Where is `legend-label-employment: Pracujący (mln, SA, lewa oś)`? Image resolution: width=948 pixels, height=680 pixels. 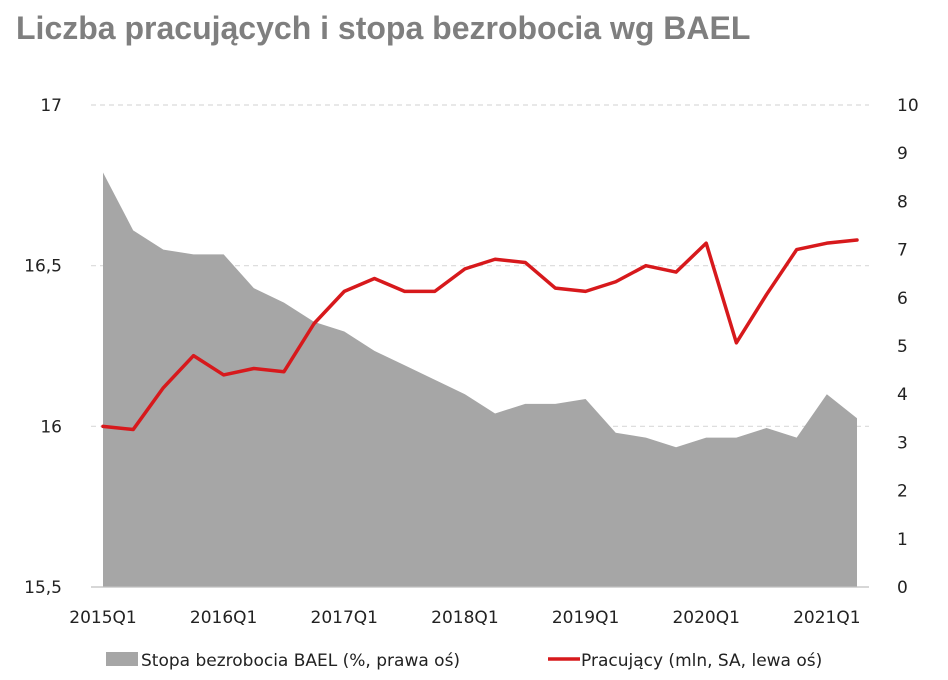 legend-label-employment: Pracujący (mln, SA, lewa oś) is located at coordinates (701, 661).